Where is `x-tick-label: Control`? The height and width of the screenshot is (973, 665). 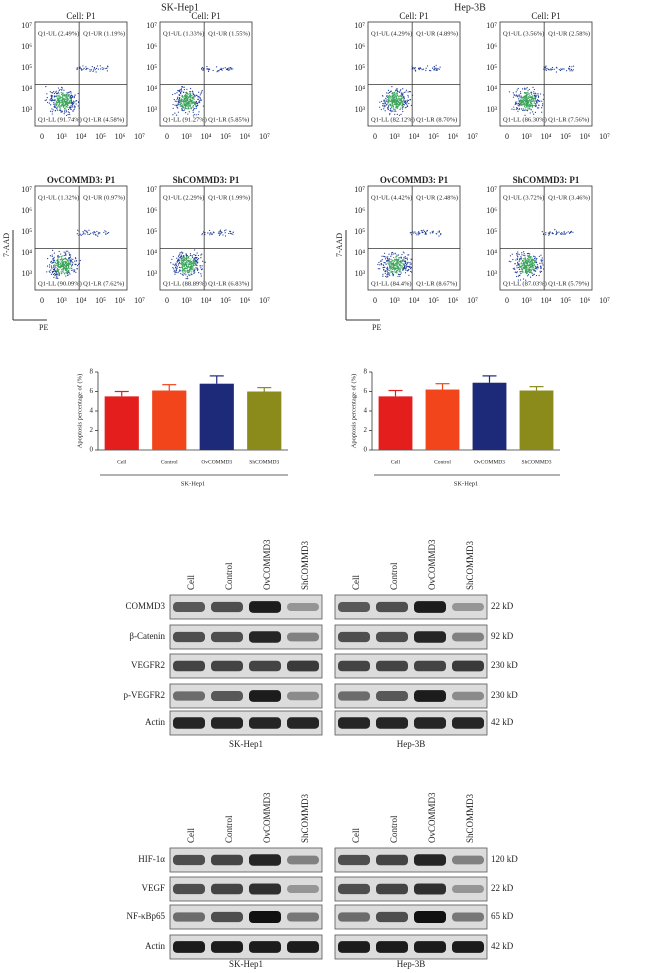 x-tick-label: Control is located at coordinates (169, 462).